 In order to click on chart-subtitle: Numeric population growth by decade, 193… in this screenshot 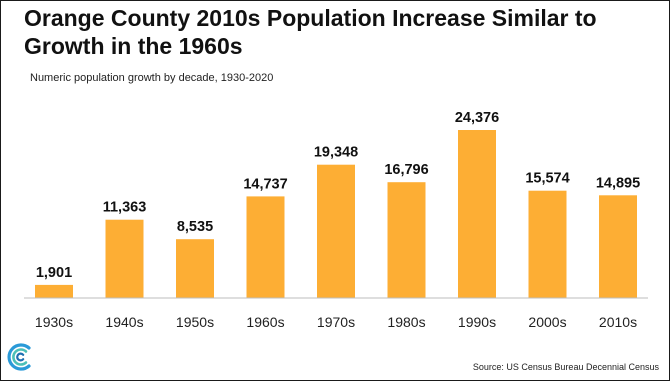, I will do `click(152, 78)`.